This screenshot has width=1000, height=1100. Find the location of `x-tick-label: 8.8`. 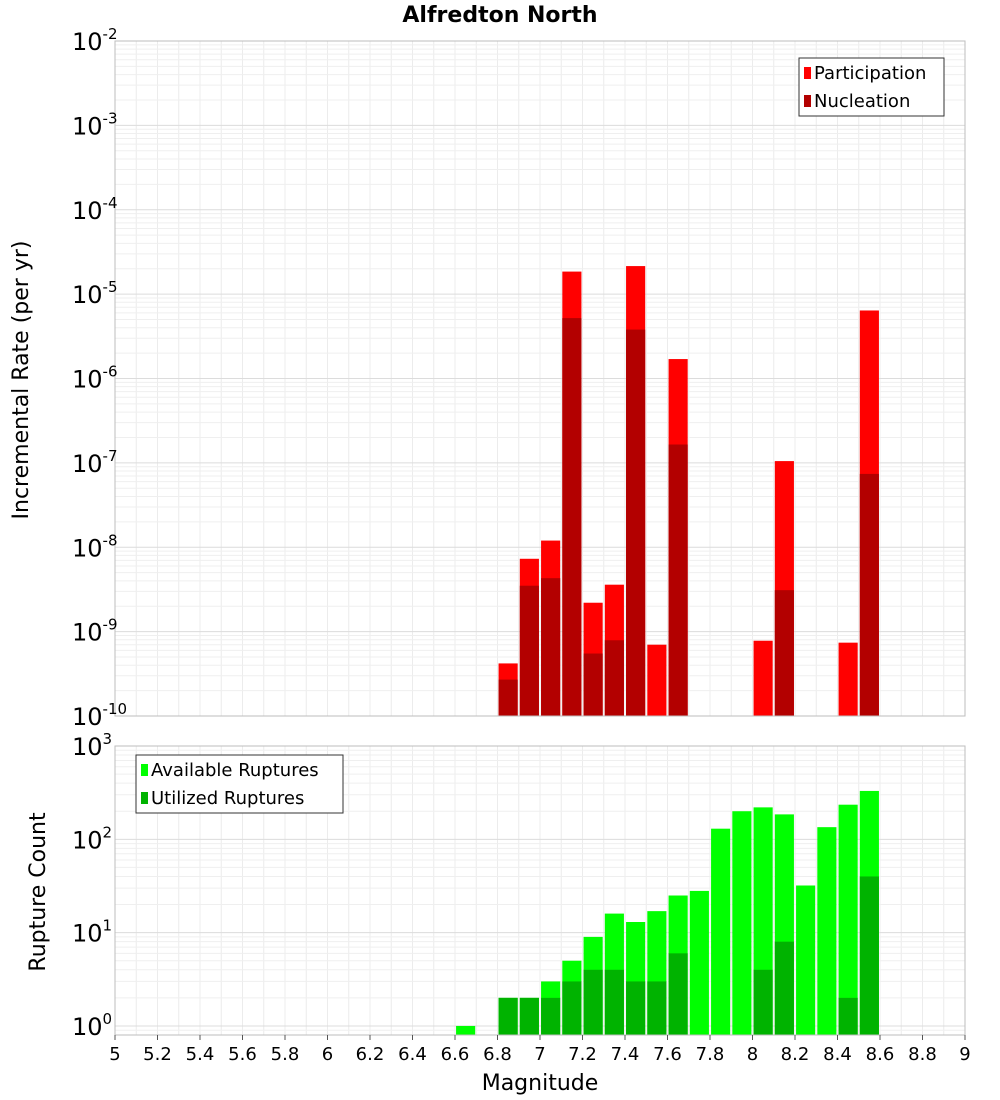

x-tick-label: 8.8 is located at coordinates (922, 1054).